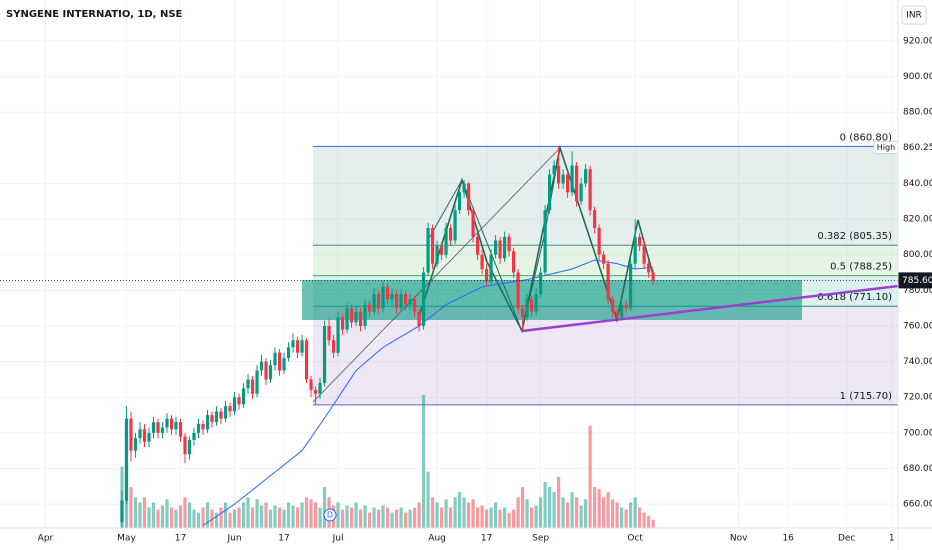 This screenshot has height=550, width=932. I want to click on x-tick-label: 17, so click(283, 539).